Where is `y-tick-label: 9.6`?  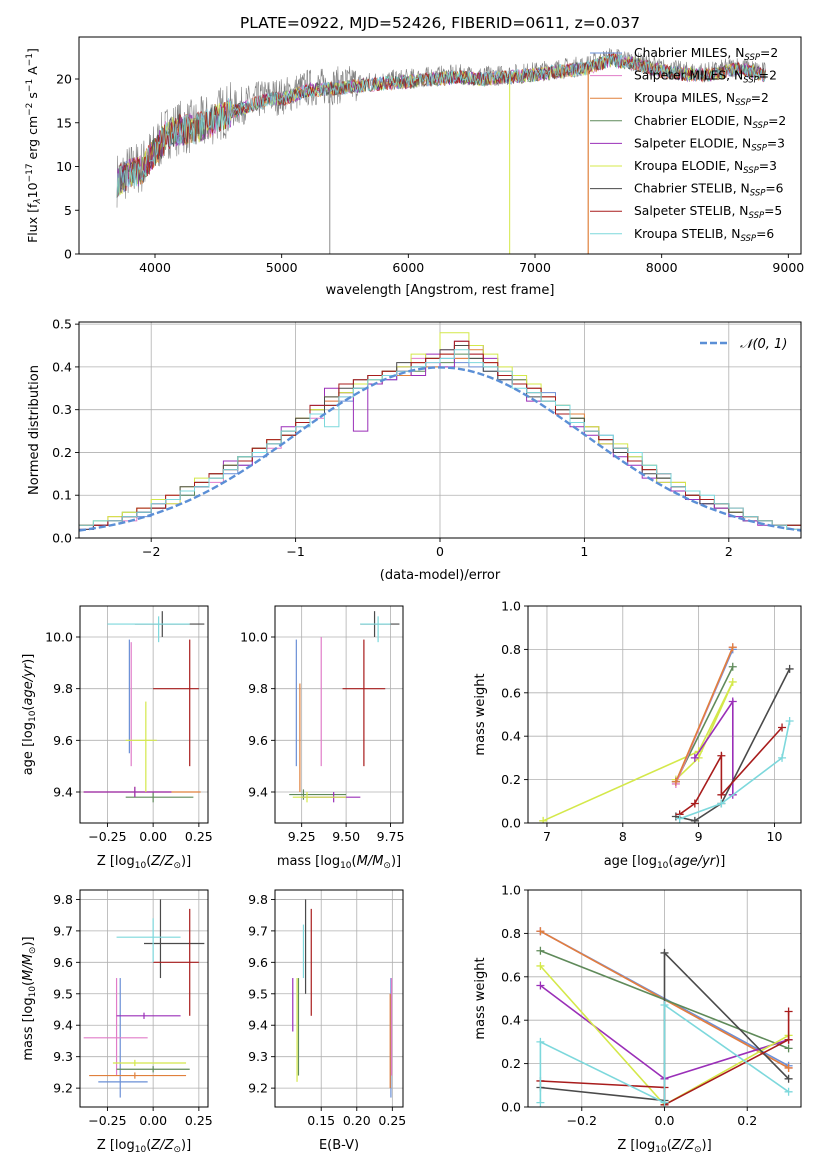
y-tick-label: 9.6 is located at coordinates (258, 962).